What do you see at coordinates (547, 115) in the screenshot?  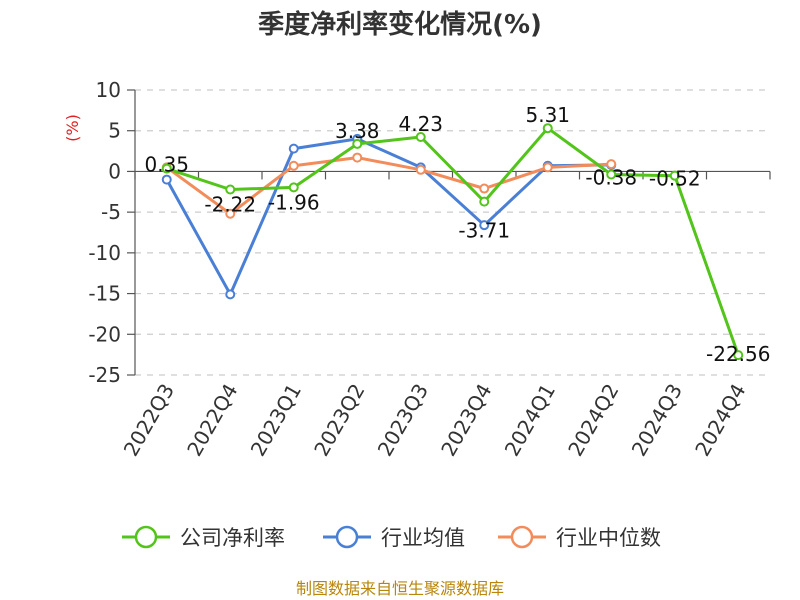 I see `data-label: 5.31` at bounding box center [547, 115].